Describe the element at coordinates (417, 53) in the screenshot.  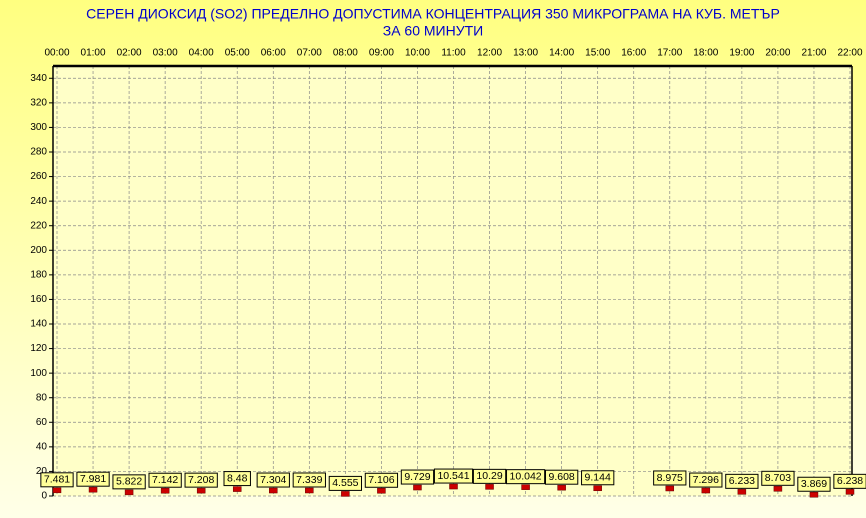
I see `x-tick-label: 10:00` at that location.